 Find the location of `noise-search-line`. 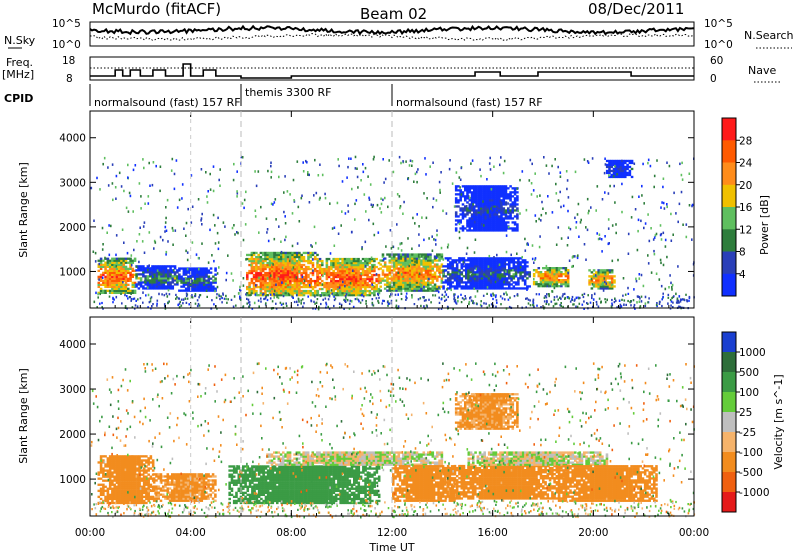

noise-search-line is located at coordinates (392, 37).